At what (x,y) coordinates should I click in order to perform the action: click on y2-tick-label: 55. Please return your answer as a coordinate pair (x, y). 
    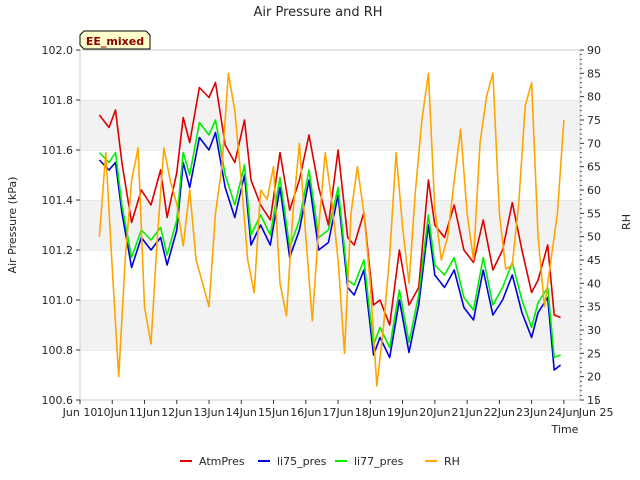
    Looking at the image, I should click on (594, 213).